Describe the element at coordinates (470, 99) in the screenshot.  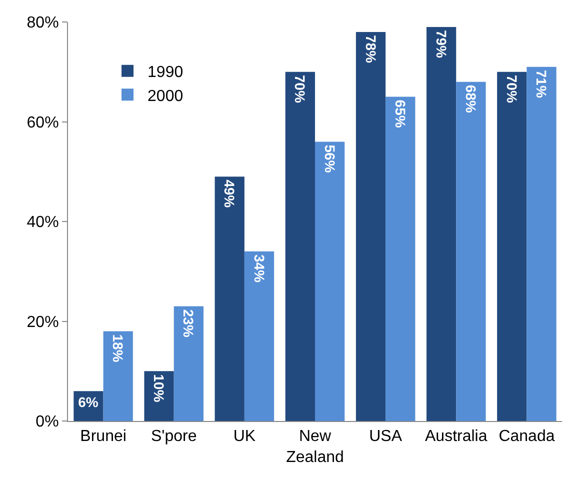
I see `data-label: 68%` at that location.